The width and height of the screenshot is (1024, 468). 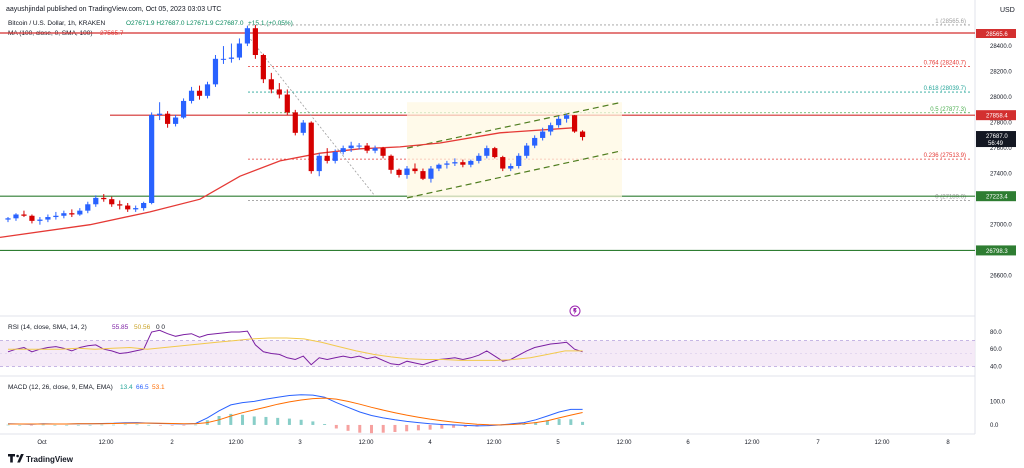 I want to click on last-price-tag, so click(x=996, y=139).